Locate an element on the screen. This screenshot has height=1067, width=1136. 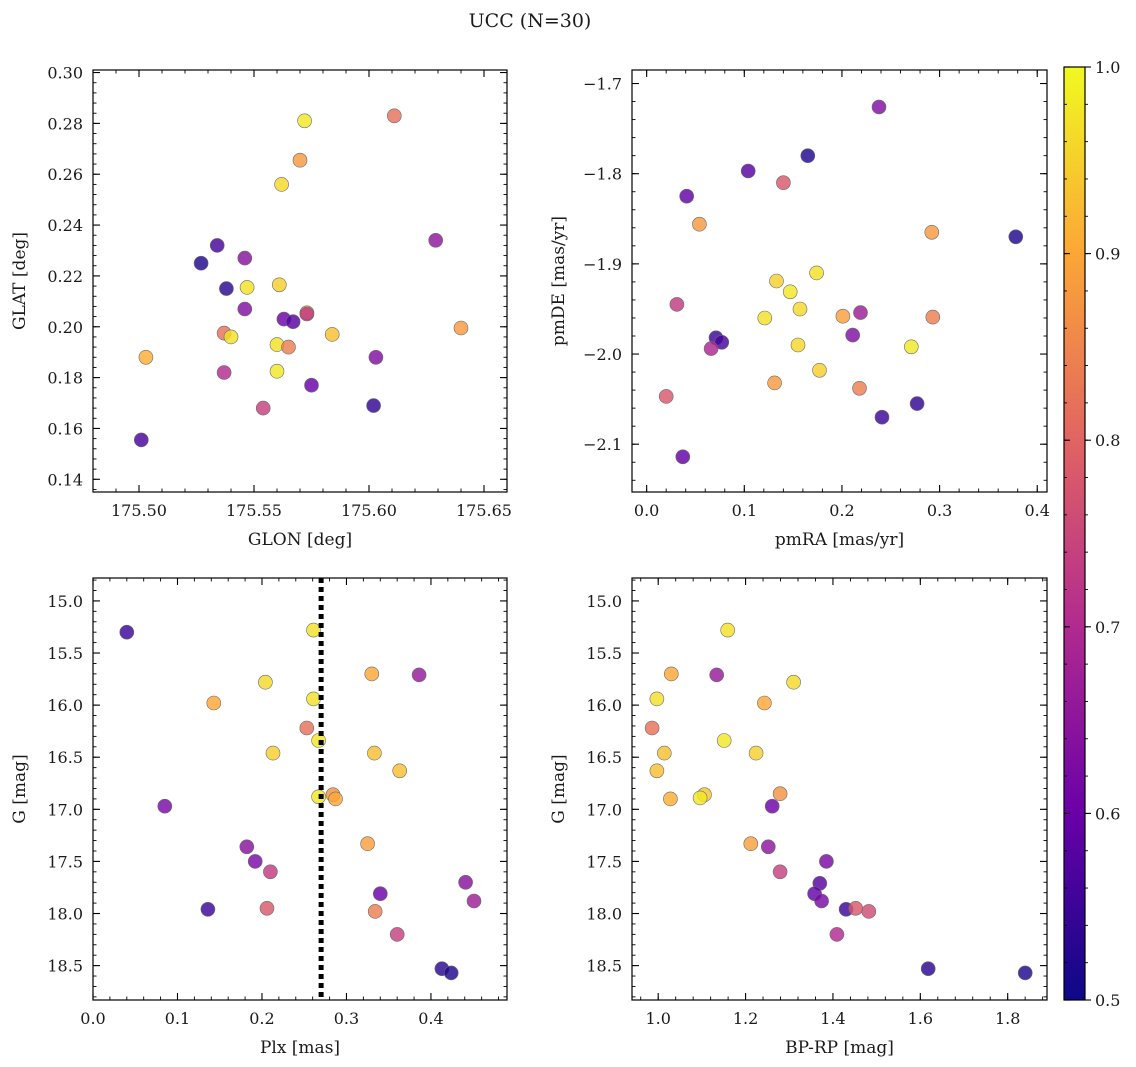
y-tick-label: 18.0 is located at coordinates (604, 914).